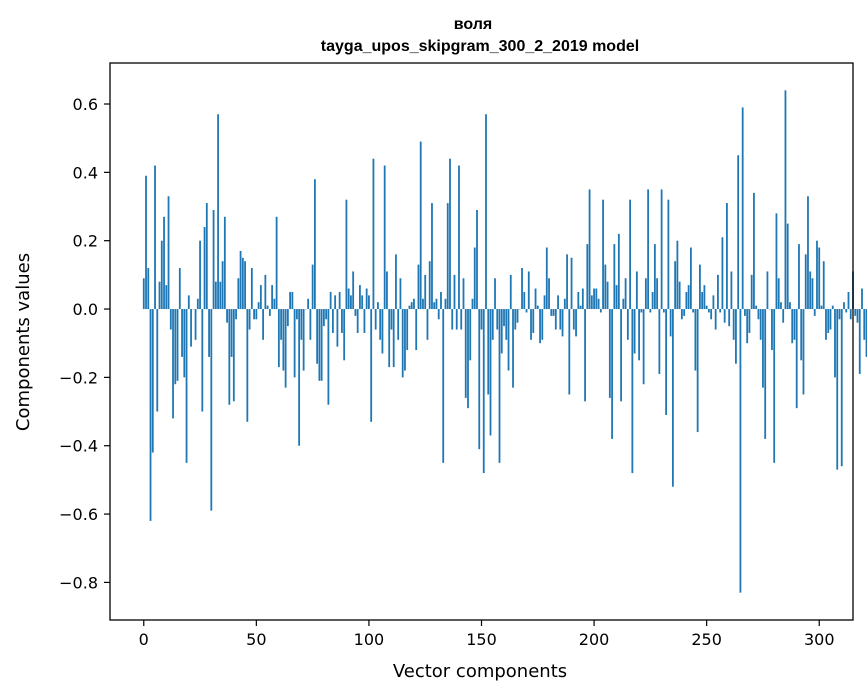 This screenshot has width=867, height=696. Describe the element at coordinates (85, 241) in the screenshot. I see `y-tick-label: 0.2` at that location.